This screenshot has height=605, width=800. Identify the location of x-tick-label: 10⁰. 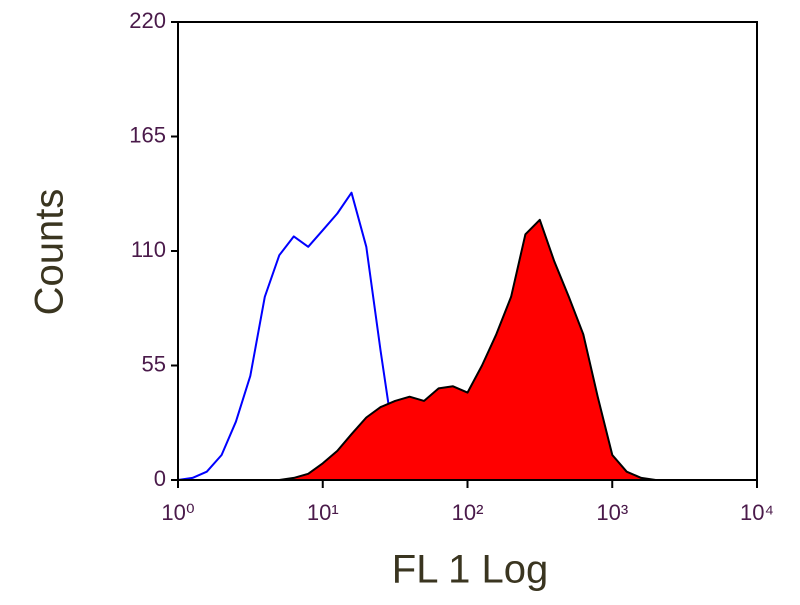
(177, 512).